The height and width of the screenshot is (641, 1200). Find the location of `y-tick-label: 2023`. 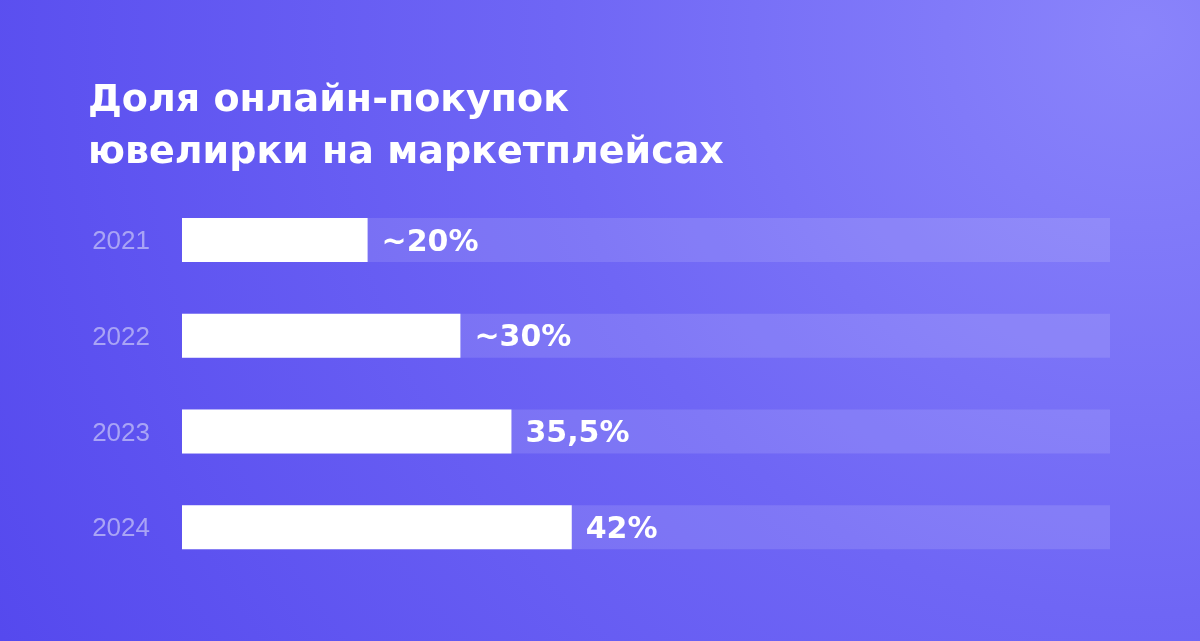

y-tick-label: 2023 is located at coordinates (121, 431).